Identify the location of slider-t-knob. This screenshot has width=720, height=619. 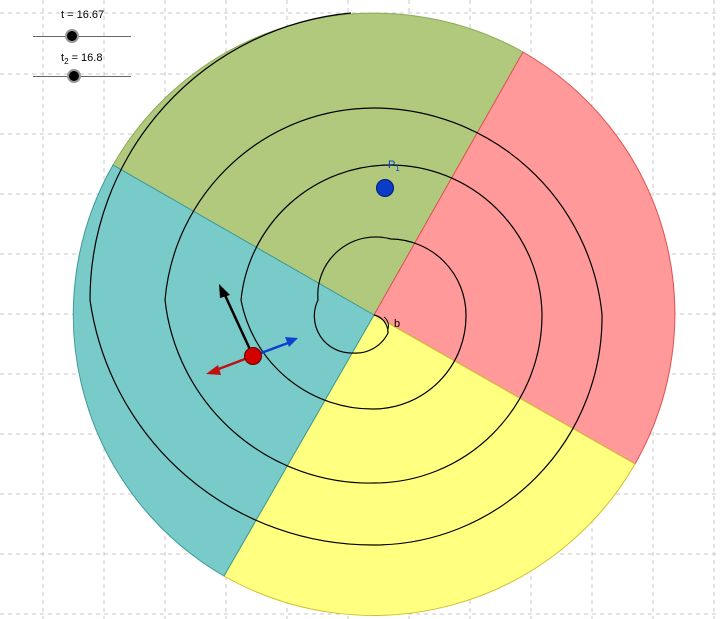
(72, 36).